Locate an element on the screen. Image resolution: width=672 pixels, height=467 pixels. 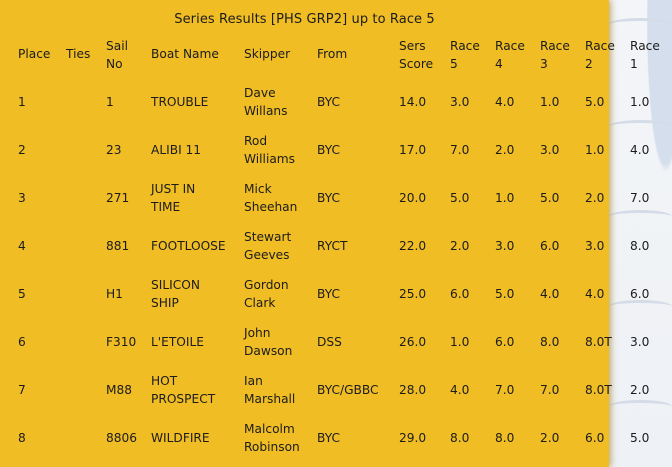
boat-name-line2: PROSPECT is located at coordinates (183, 399).